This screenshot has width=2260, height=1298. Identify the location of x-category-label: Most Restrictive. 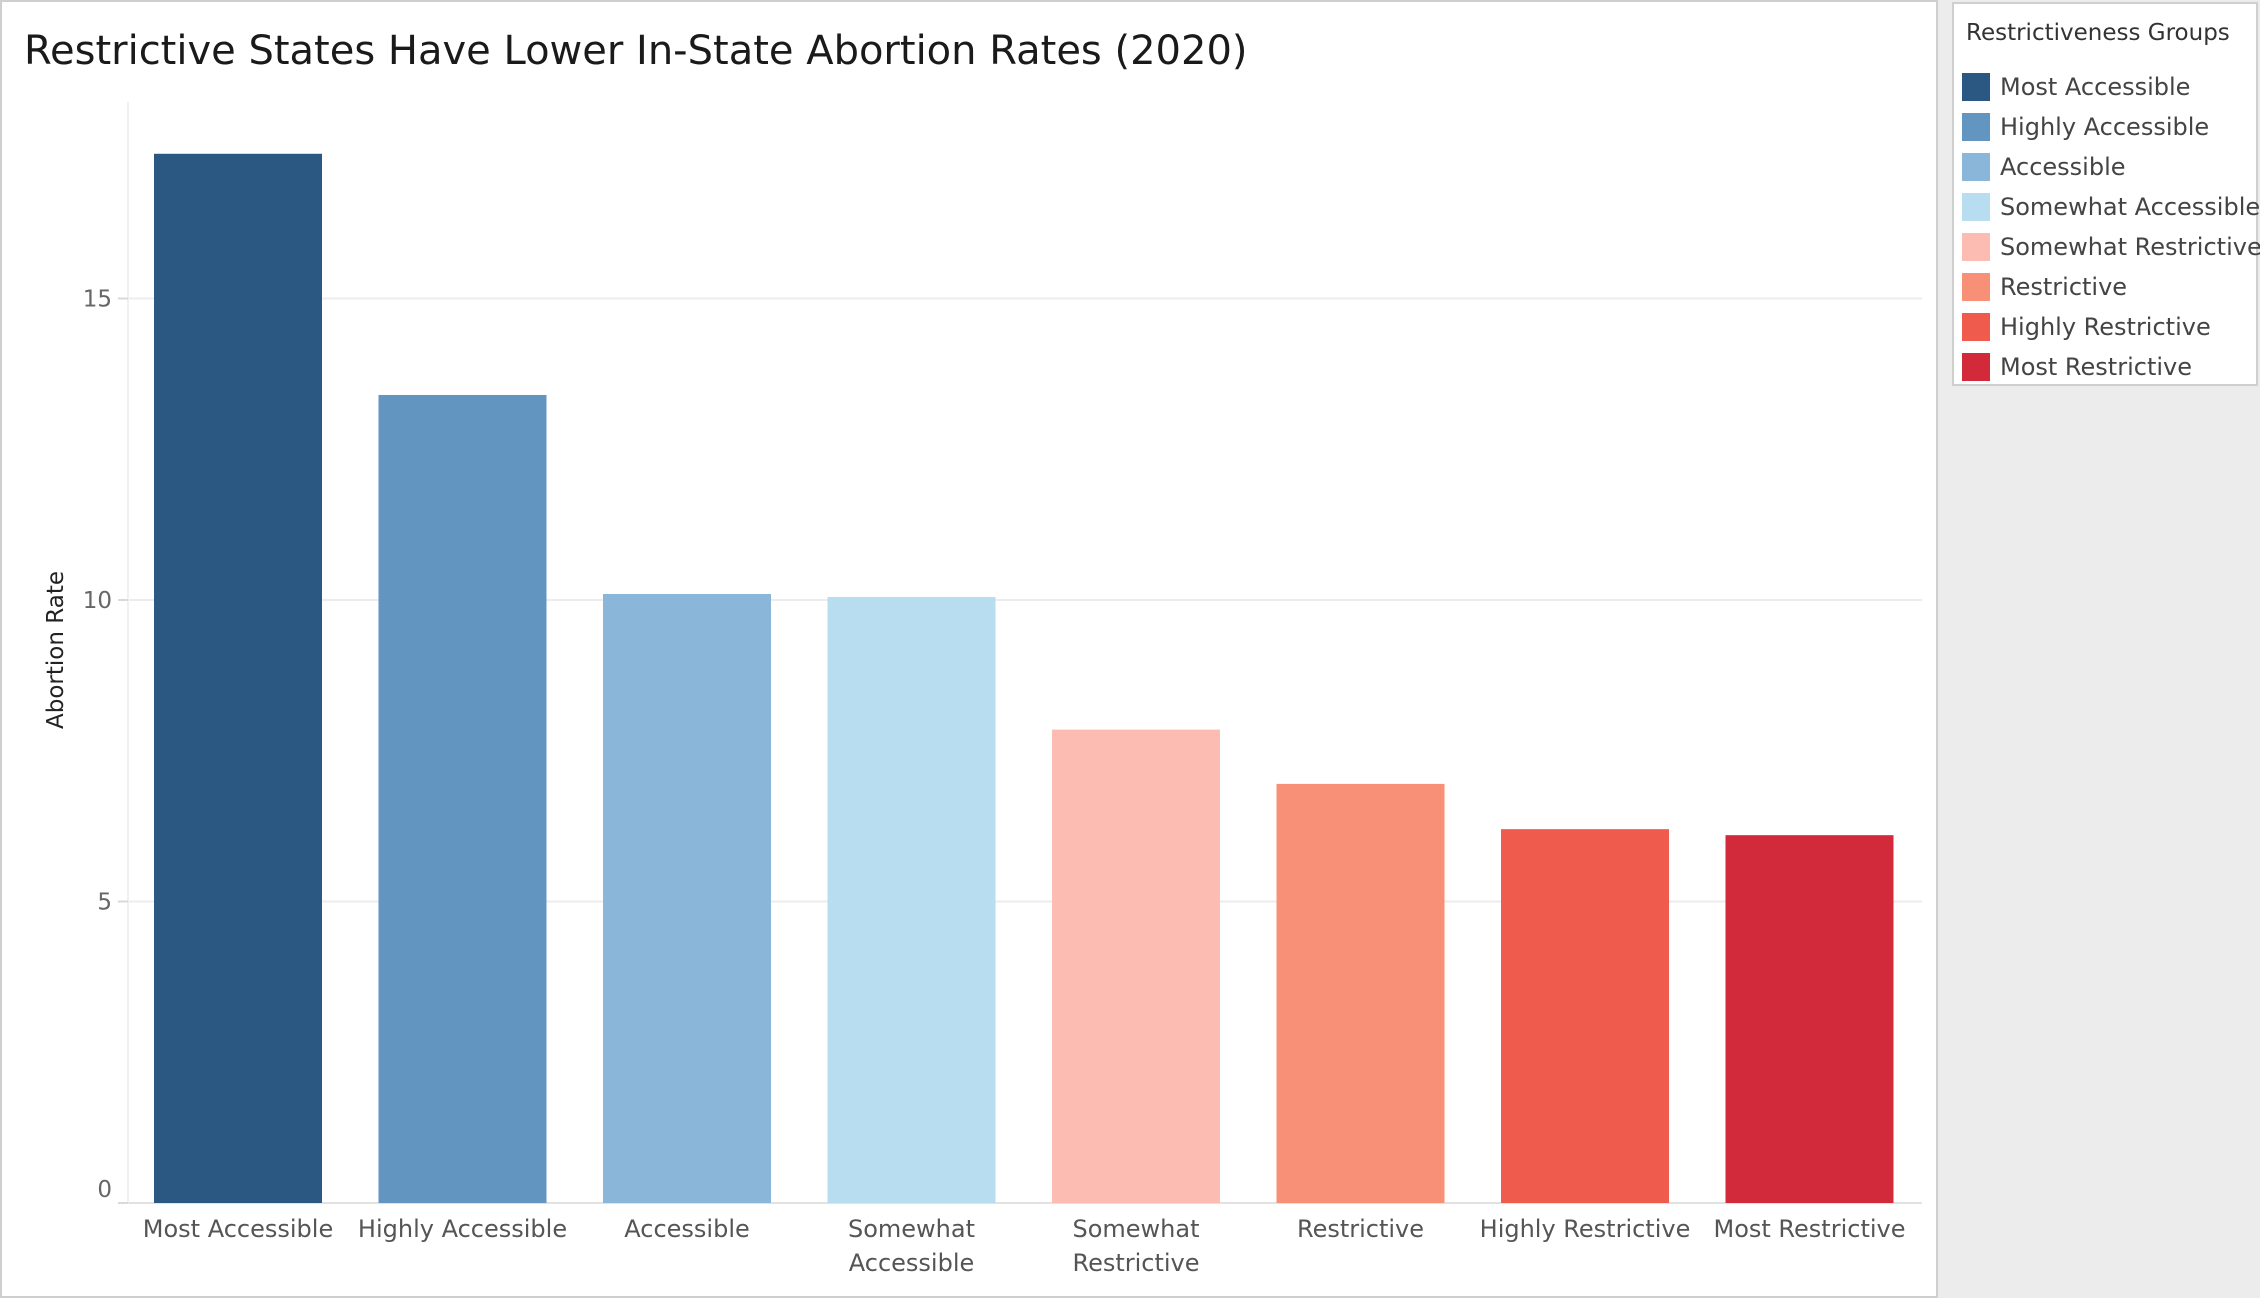
(1810, 1229).